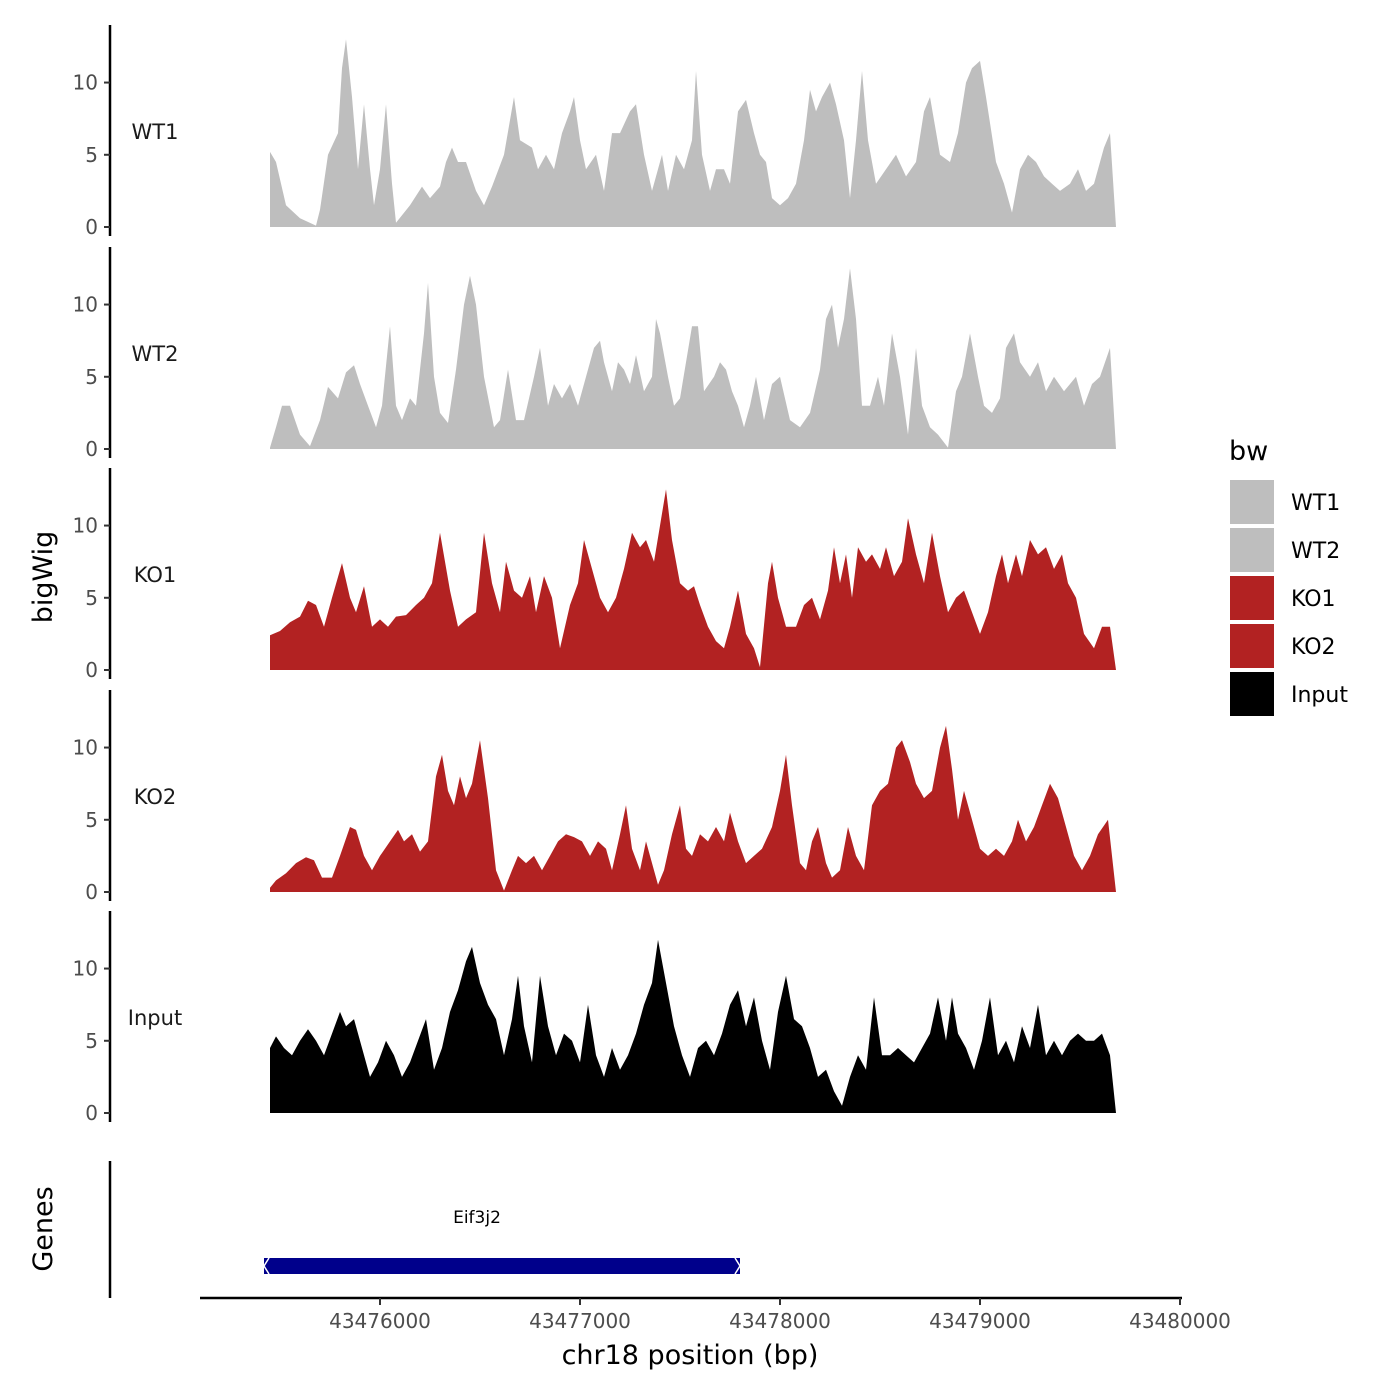 This screenshot has width=1400, height=1400. I want to click on legend: WT1 WT2 KO1 KO2 Input, so click(1289, 598).